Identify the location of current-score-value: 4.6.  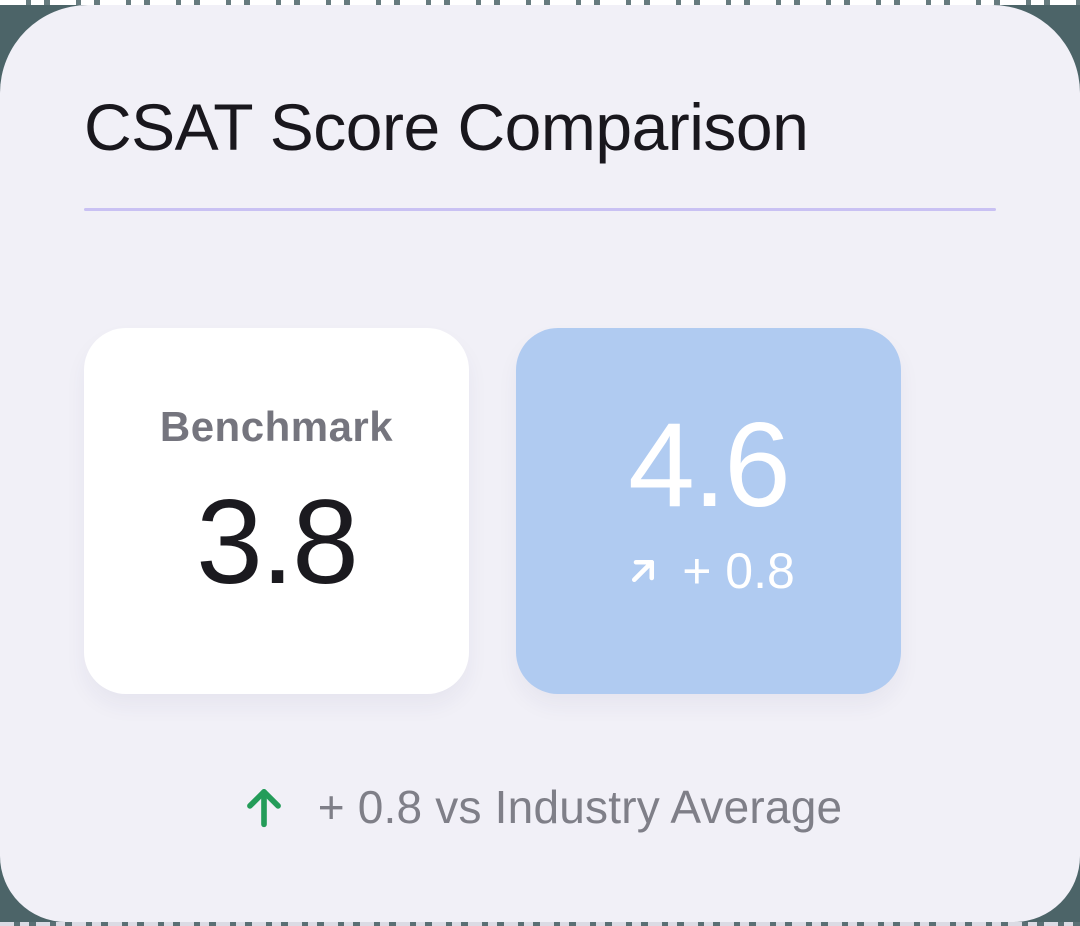
(709, 465).